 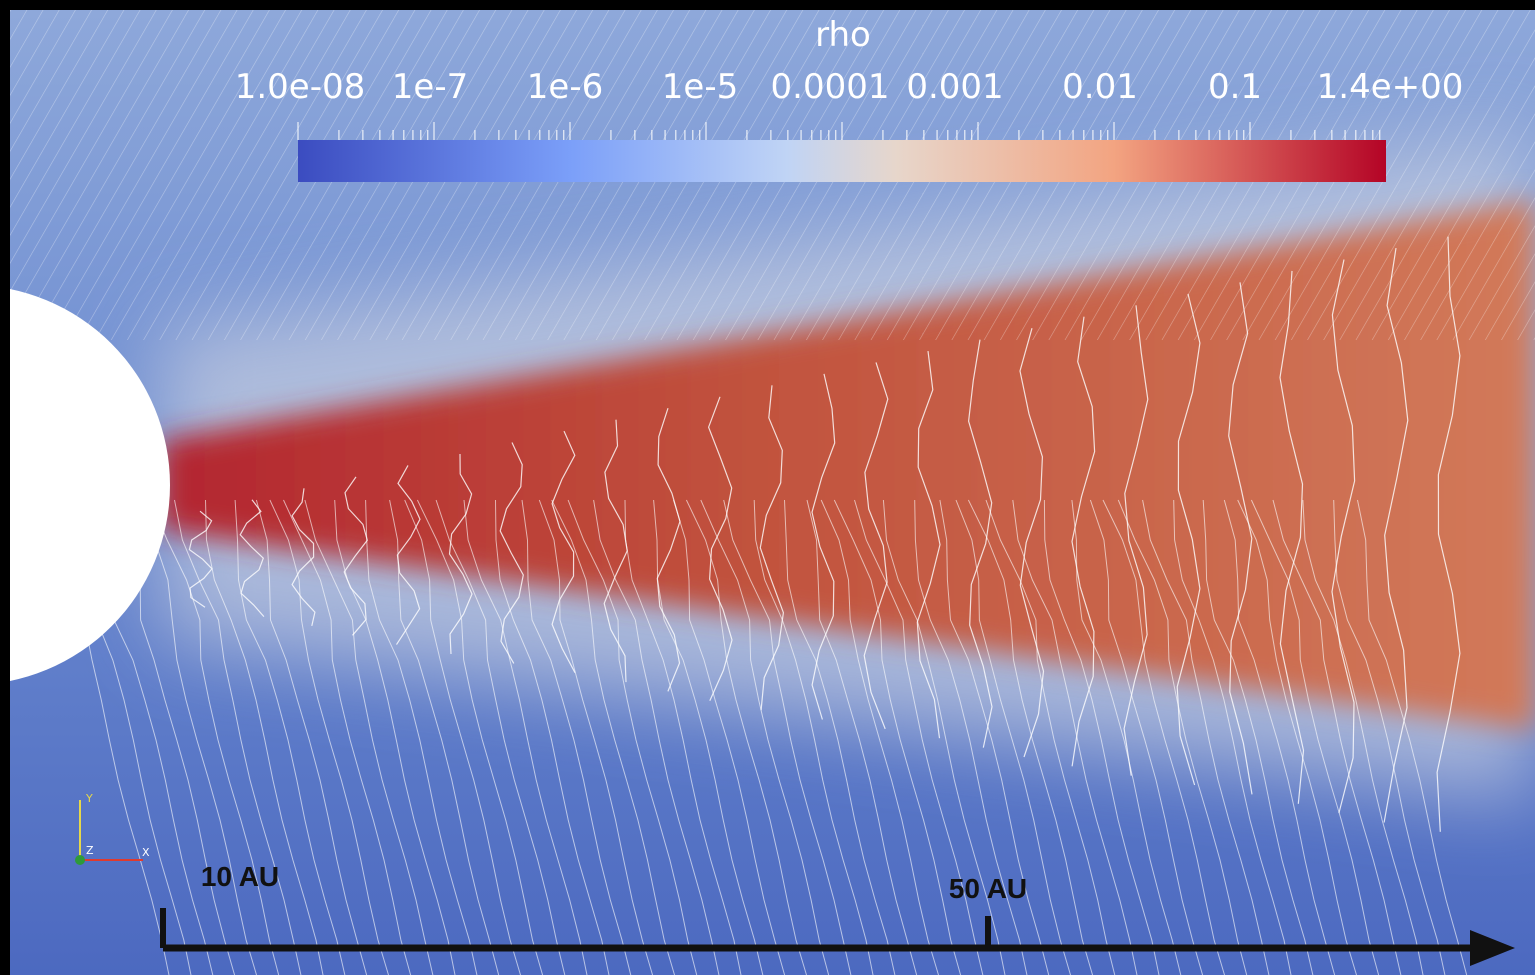 I want to click on colorbar-label: 1.4e+00, so click(x=1390, y=87).